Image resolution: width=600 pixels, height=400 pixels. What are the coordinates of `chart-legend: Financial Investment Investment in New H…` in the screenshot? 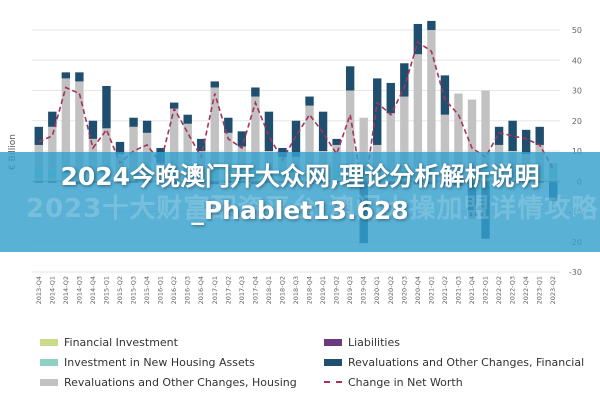 It's located at (312, 364).